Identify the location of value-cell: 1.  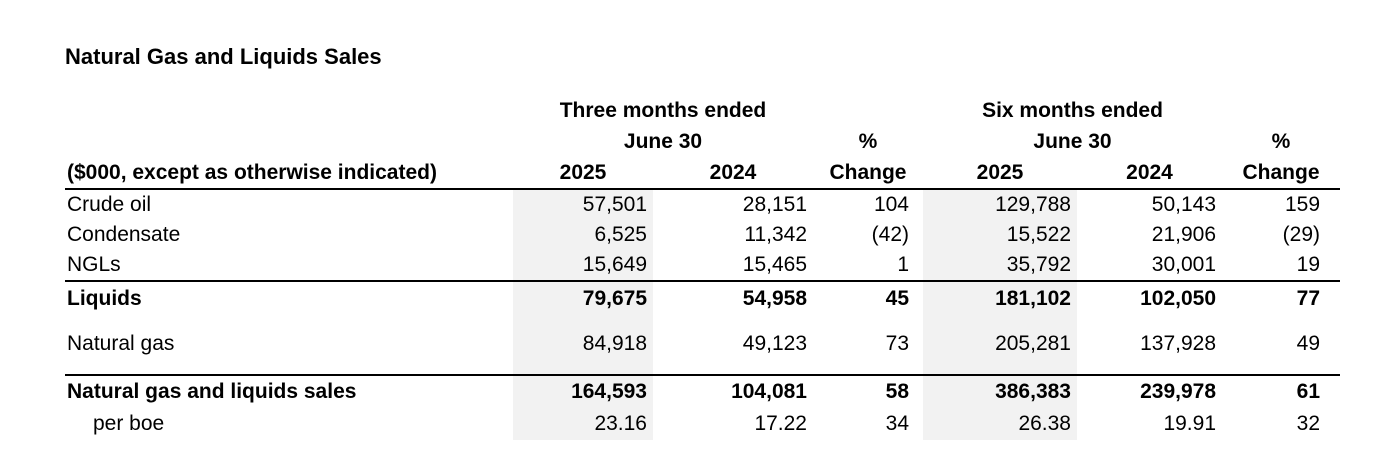
(868, 266).